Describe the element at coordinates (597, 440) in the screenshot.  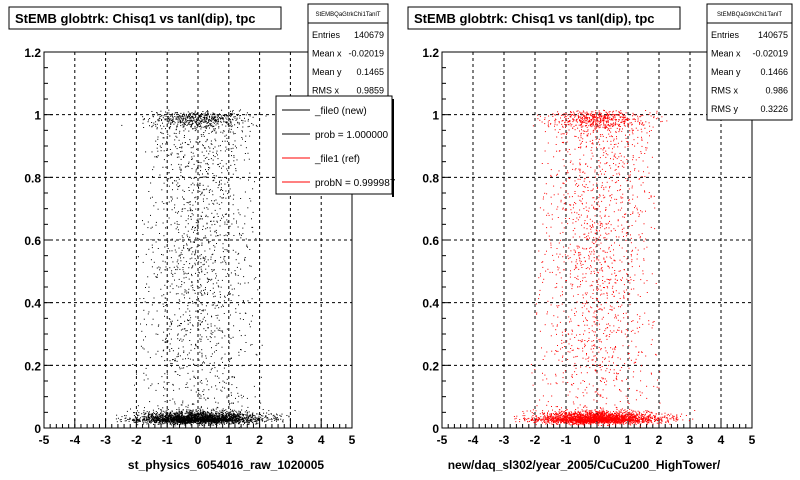
I see `x-tick-label: 0` at that location.